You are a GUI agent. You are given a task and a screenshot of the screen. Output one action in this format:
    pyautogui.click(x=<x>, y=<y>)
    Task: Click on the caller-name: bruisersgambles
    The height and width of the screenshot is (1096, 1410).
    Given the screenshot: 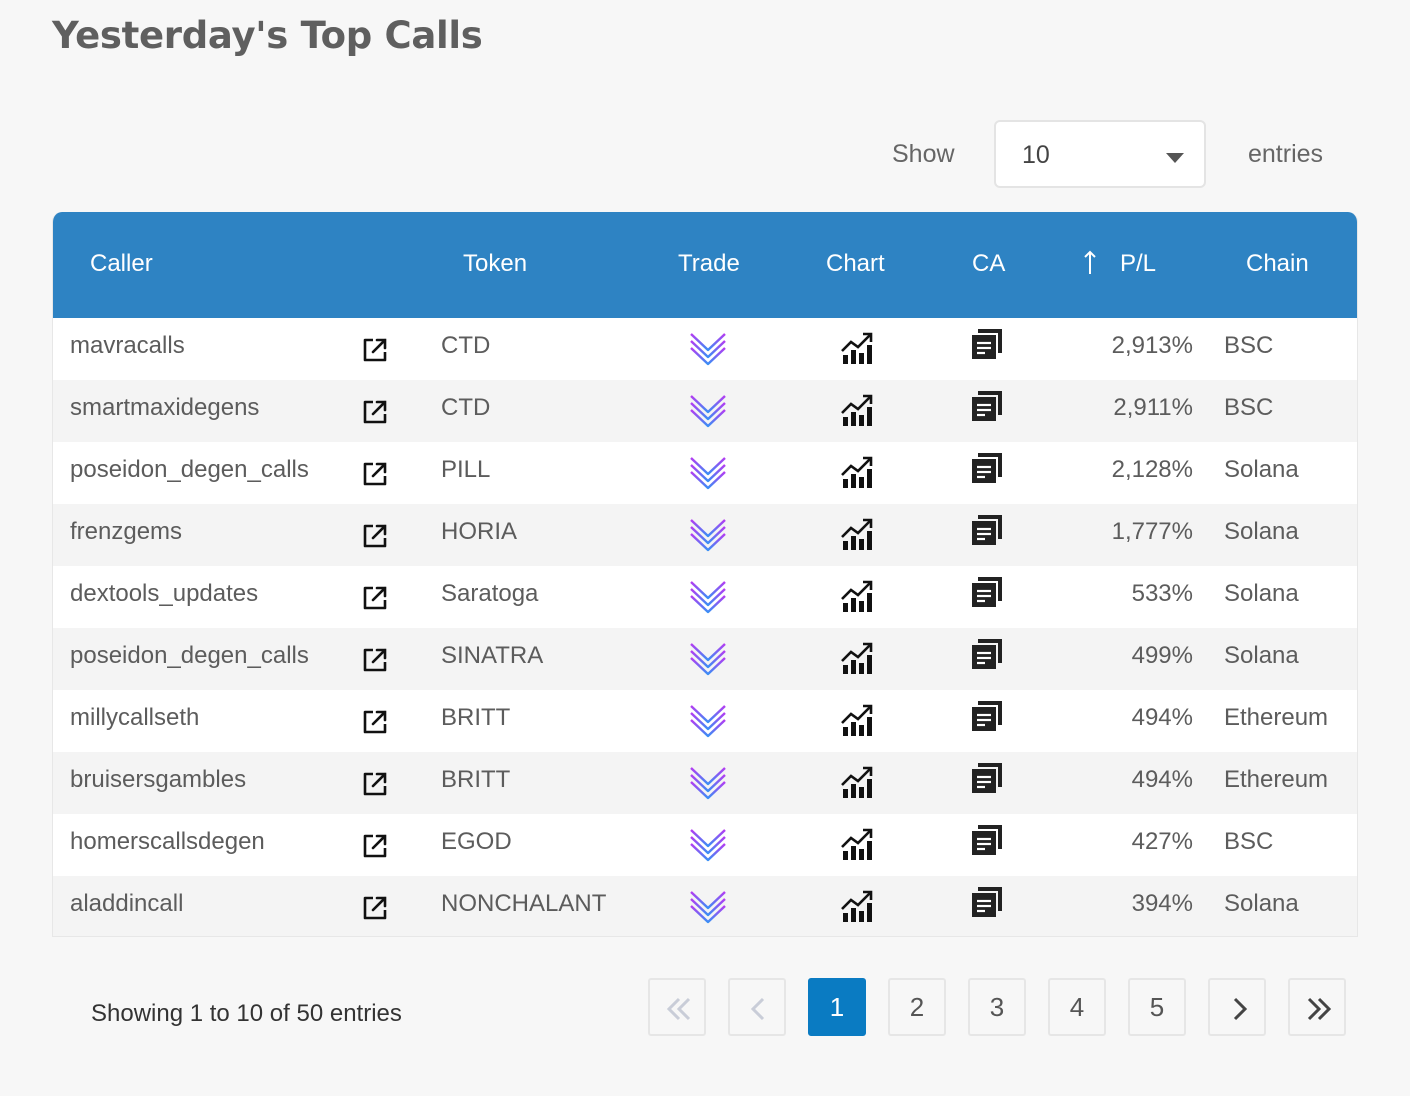 What is the action you would take?
    pyautogui.click(x=158, y=779)
    